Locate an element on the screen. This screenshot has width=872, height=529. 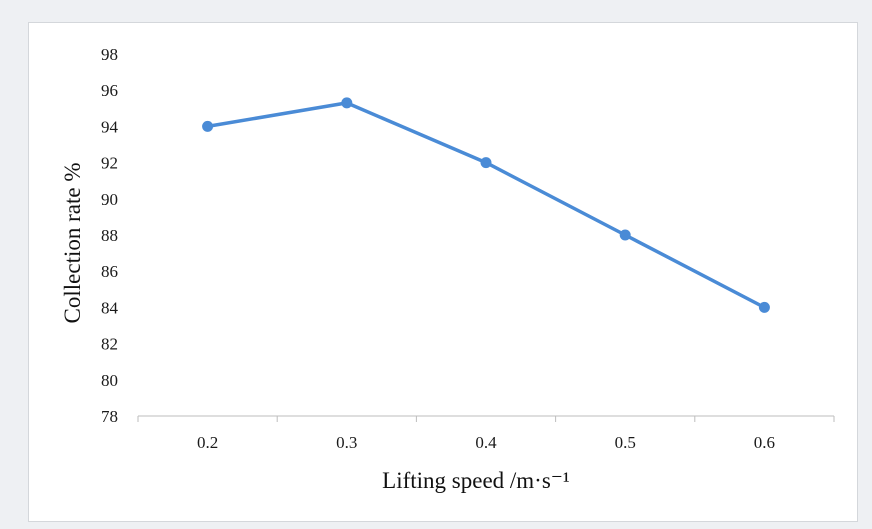
axes is located at coordinates (486, 418).